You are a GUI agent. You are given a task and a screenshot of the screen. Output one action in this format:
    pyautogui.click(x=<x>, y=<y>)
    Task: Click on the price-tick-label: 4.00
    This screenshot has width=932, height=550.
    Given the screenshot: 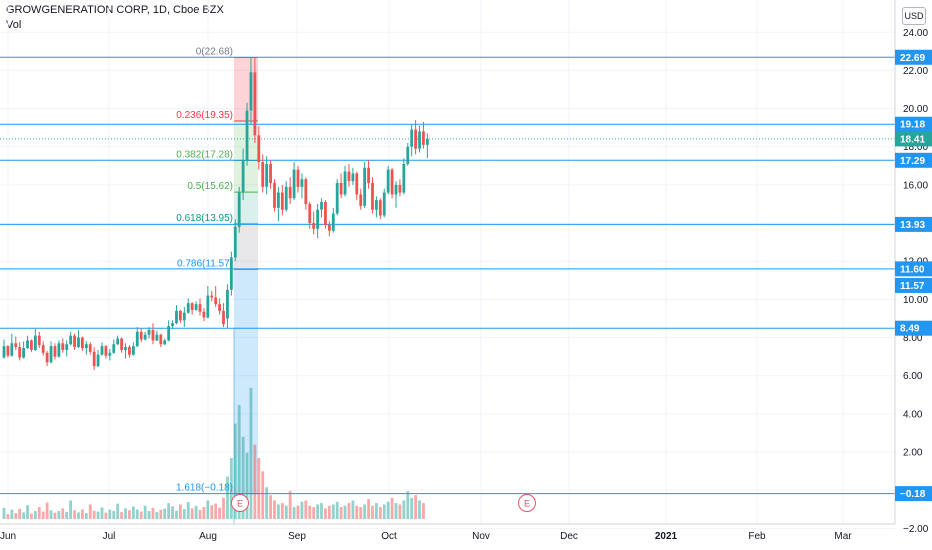 What is the action you would take?
    pyautogui.click(x=913, y=414)
    